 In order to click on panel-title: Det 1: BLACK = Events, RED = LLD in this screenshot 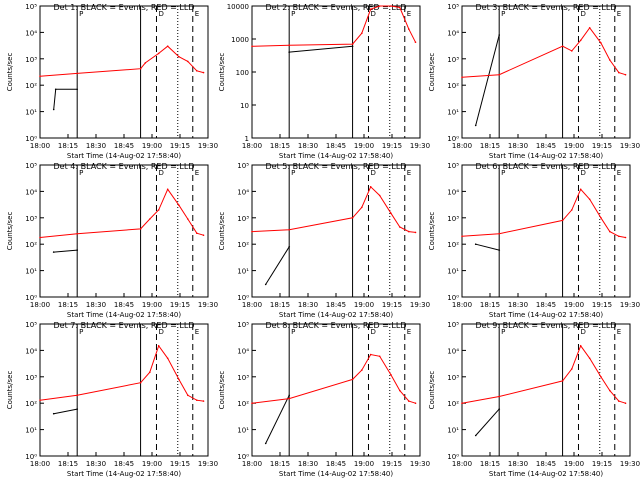, I will do `click(124, 7)`.